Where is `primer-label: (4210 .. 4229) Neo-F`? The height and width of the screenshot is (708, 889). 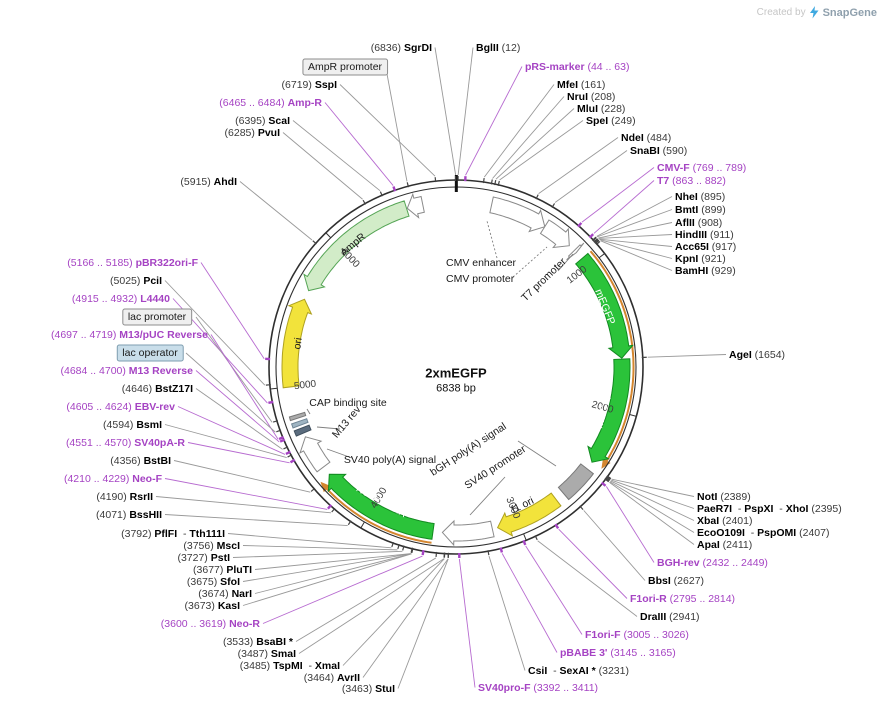 primer-label: (4210 .. 4229) Neo-F is located at coordinates (113, 479).